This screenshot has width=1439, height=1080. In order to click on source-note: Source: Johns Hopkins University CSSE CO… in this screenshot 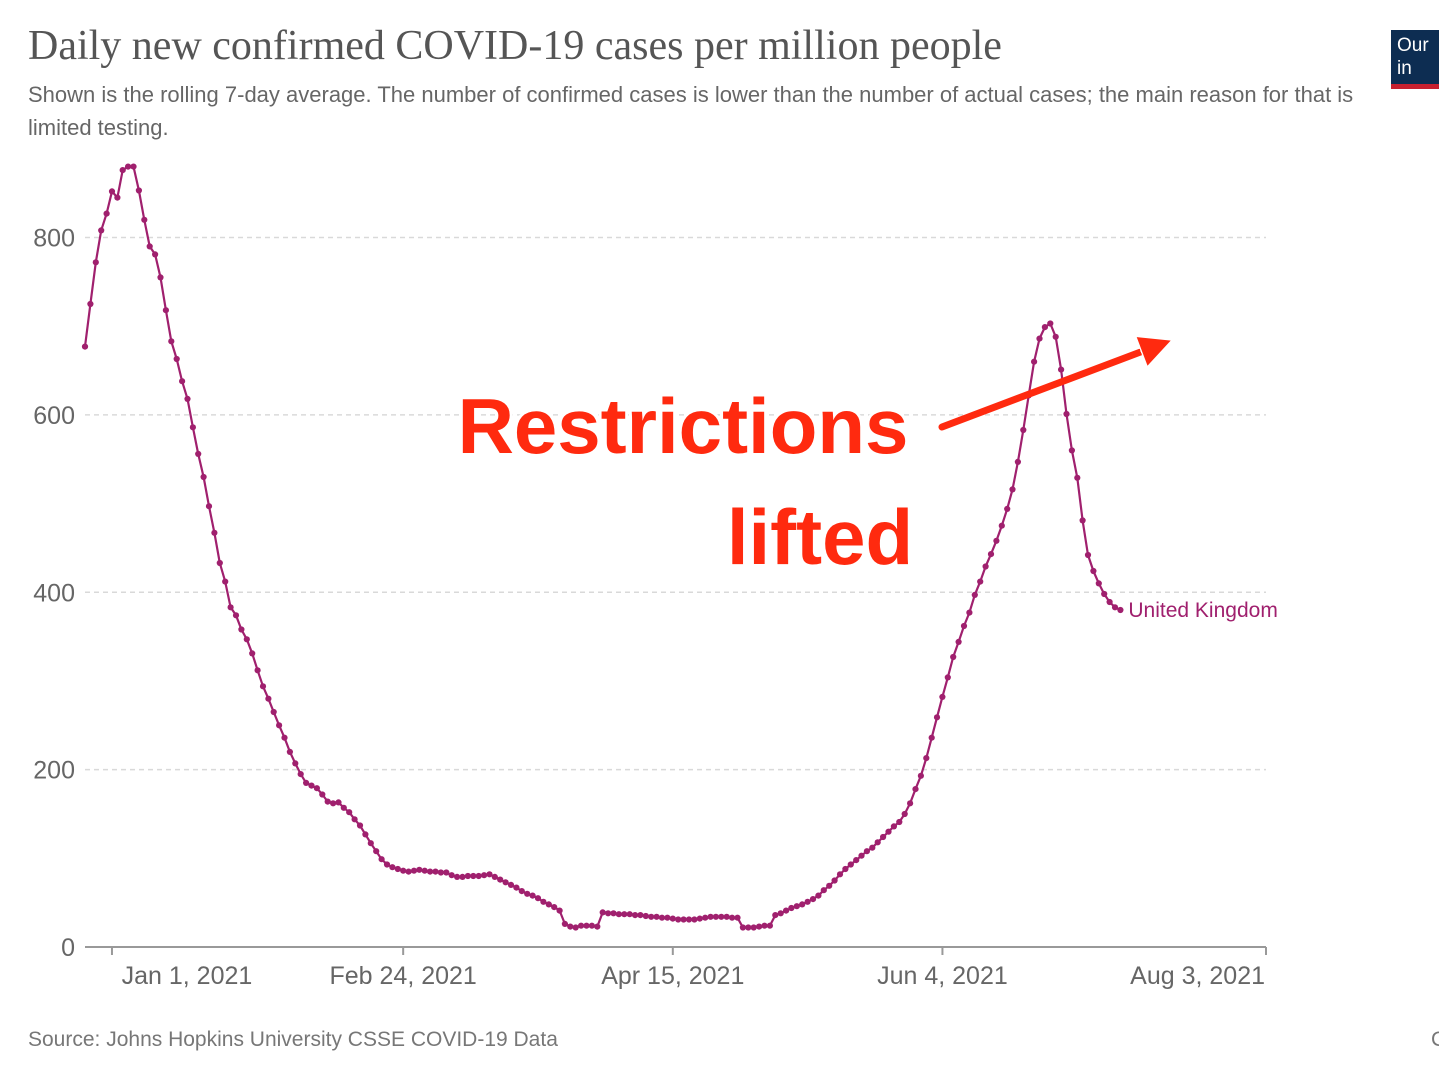, I will do `click(293, 1039)`.